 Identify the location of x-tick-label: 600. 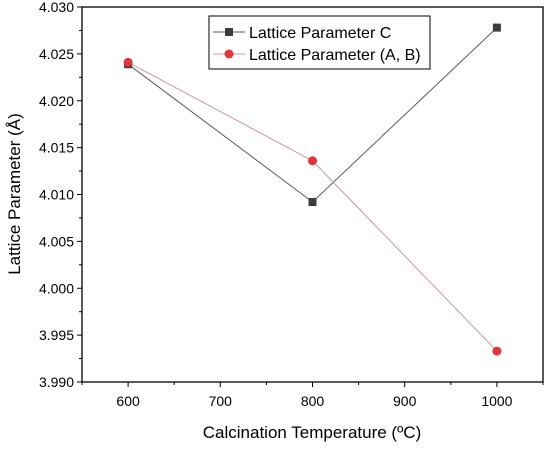
(128, 401).